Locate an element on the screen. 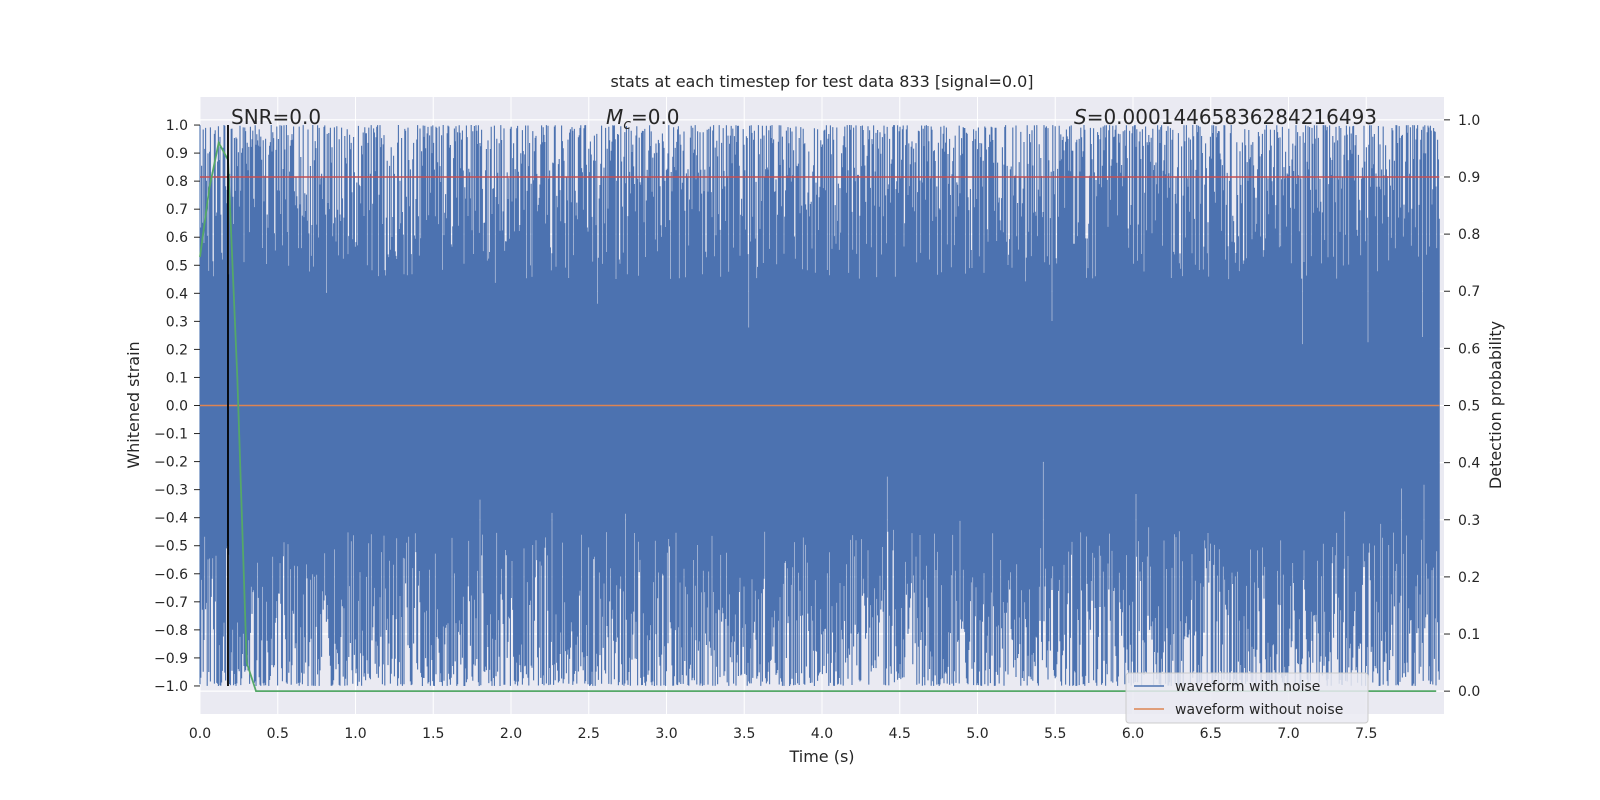 This screenshot has height=800, width=1600. y-tick-label: −0.7 is located at coordinates (171, 603).